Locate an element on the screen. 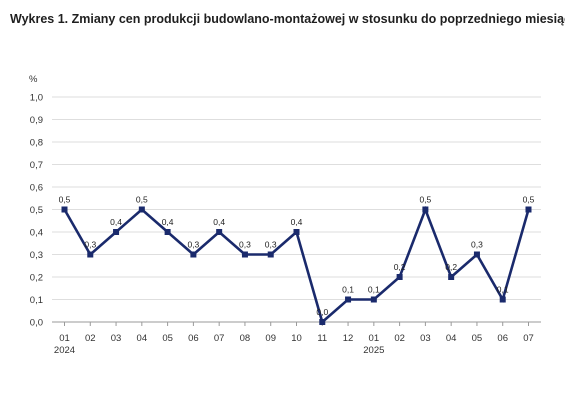 This screenshot has height=400, width=565. y-axis-ticks: 0,0 0,1 0,2 0,3 0,4 0,5 0,6 0,7 0,8 0,9 1,0 is located at coordinates (36, 211).